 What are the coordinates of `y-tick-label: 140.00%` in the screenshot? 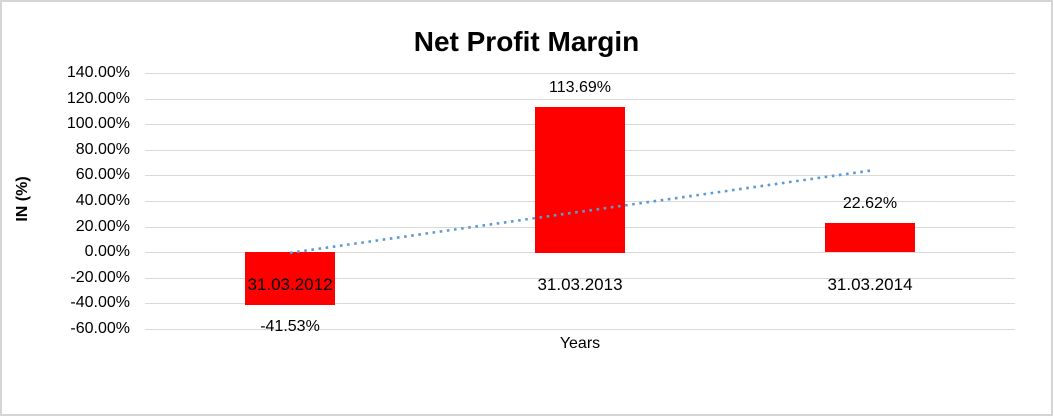 It's located at (98, 72).